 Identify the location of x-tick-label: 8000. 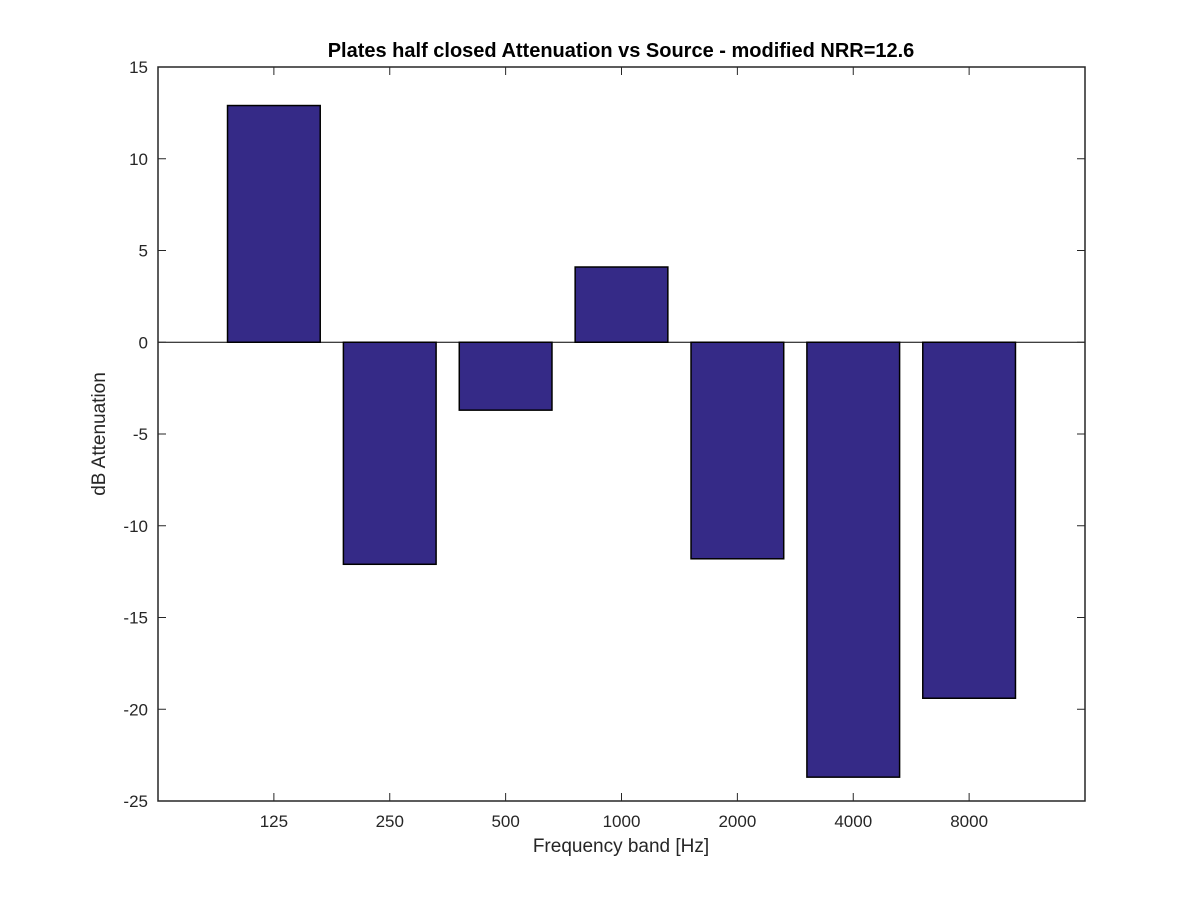
(969, 821).